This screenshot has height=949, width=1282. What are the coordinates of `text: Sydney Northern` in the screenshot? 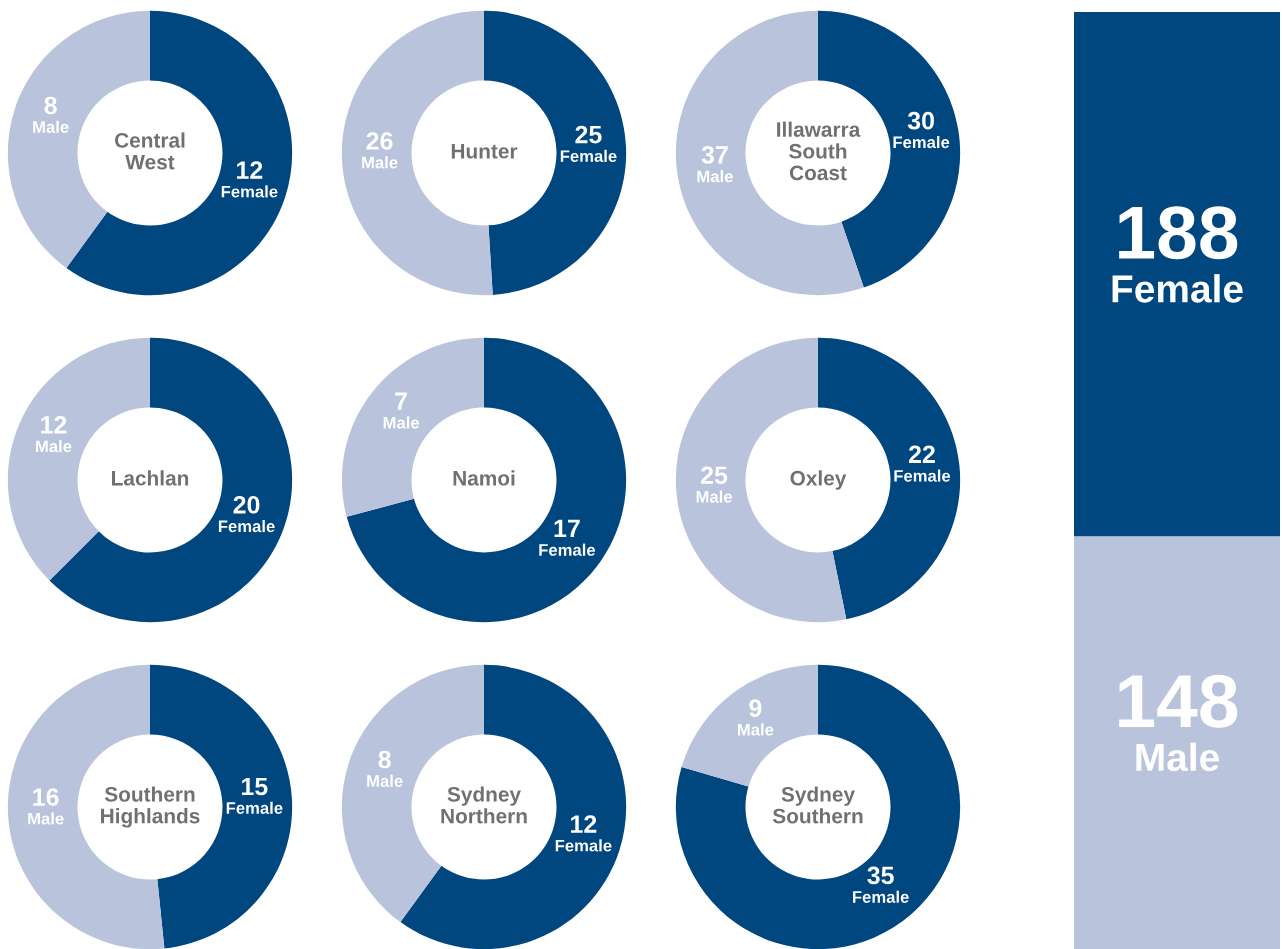 It's located at (484, 805).